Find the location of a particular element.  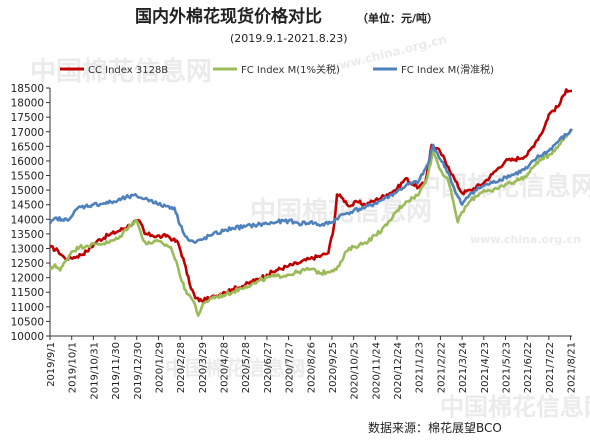

x-tick-label: 2020/8/26 is located at coordinates (311, 367).